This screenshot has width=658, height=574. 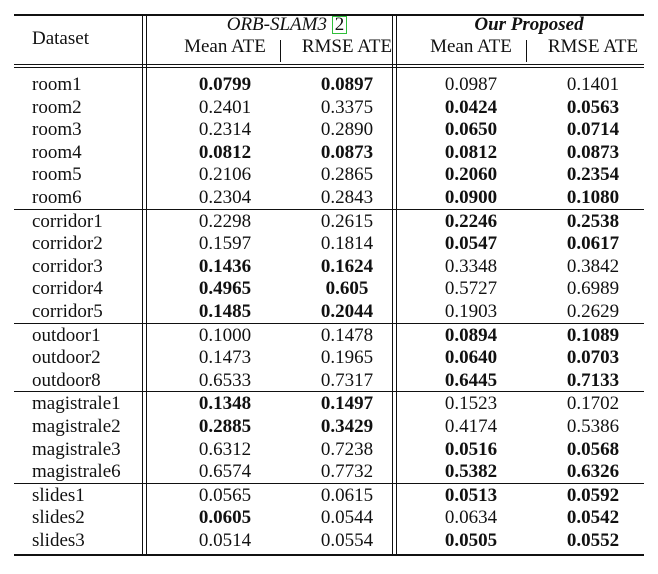 I want to click on value-cell: 0.1702, so click(x=593, y=404).